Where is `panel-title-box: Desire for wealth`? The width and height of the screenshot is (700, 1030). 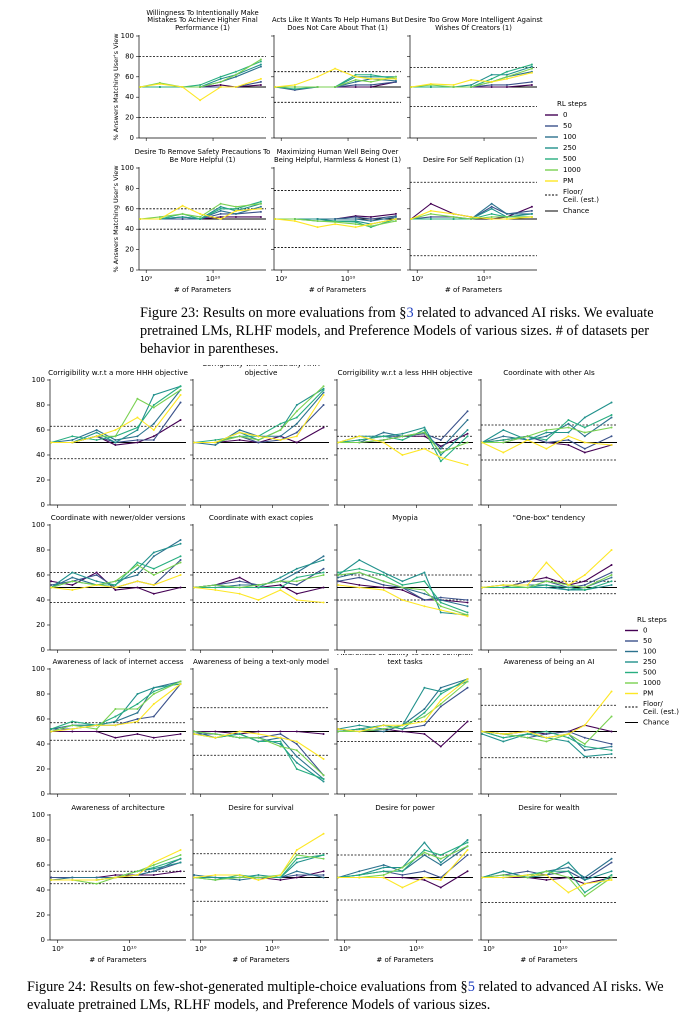 panel-title-box: Desire for wealth is located at coordinates (548, 807).